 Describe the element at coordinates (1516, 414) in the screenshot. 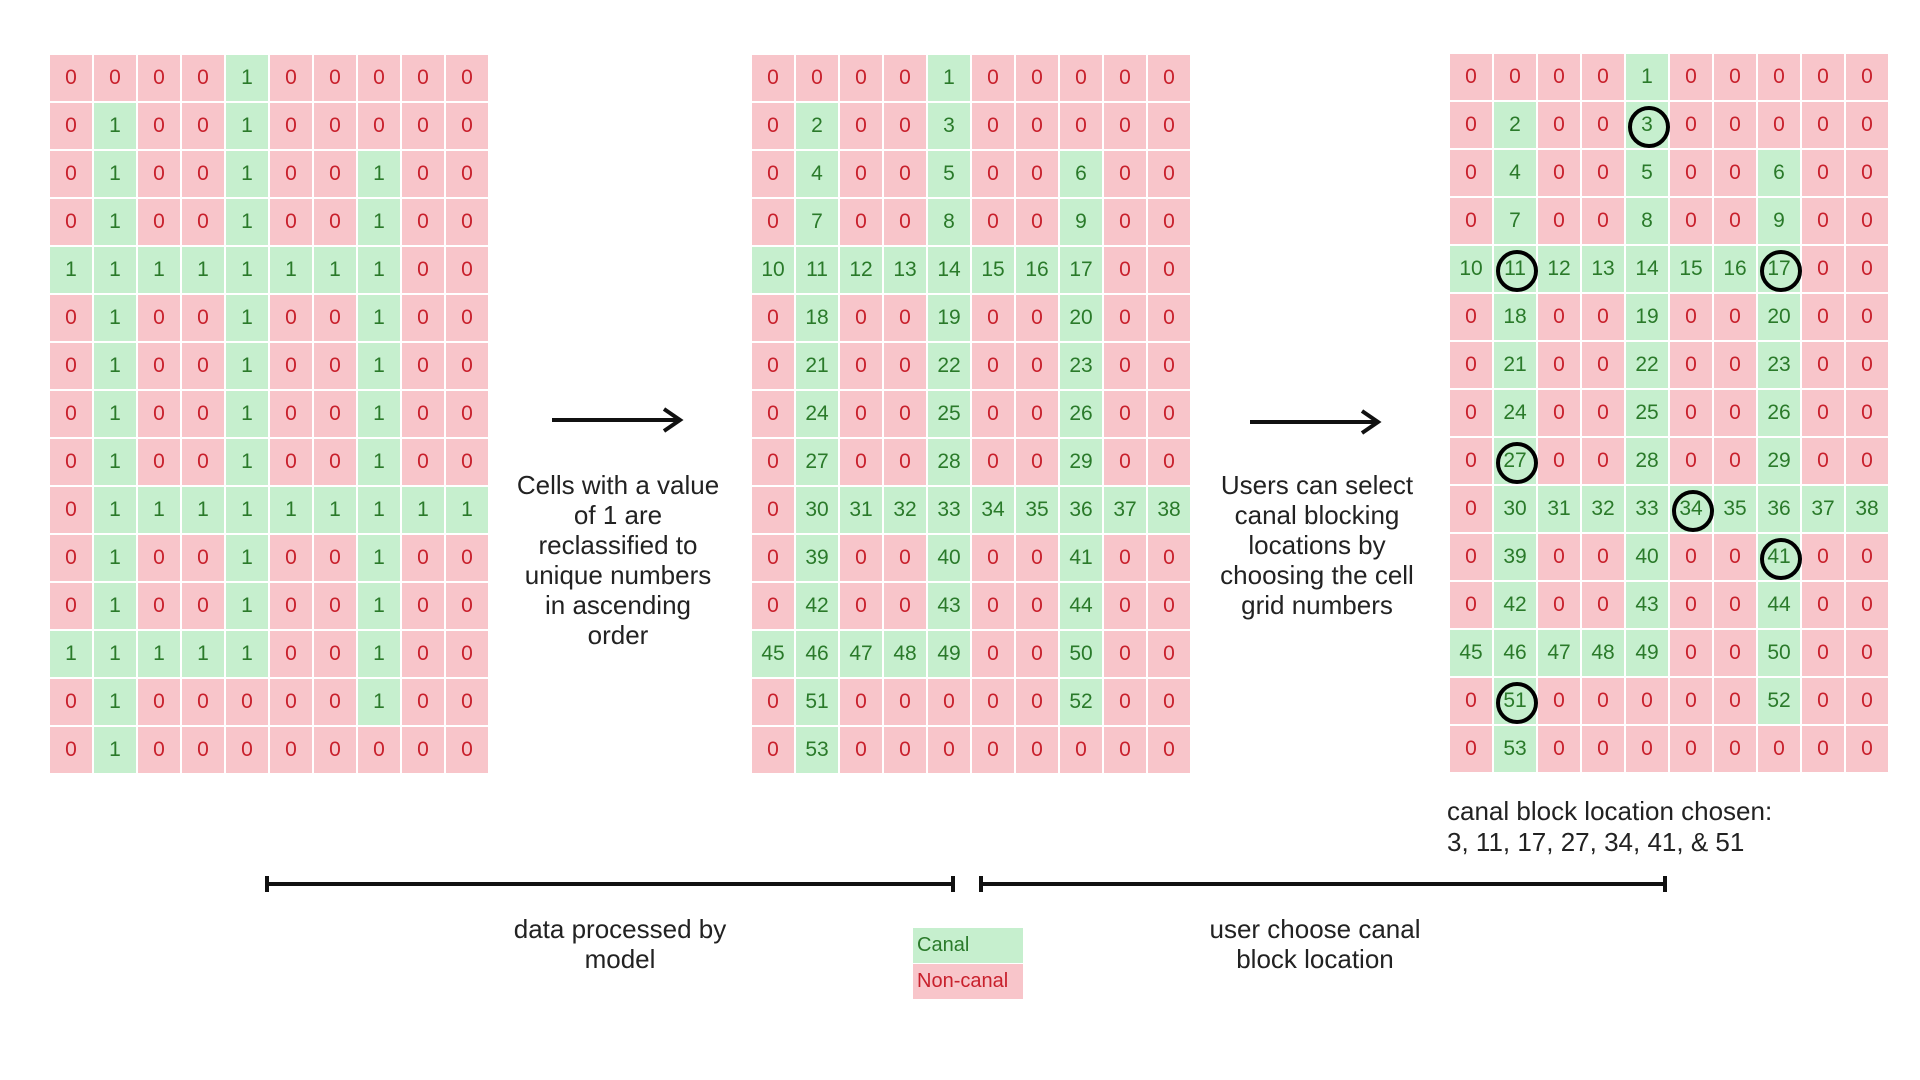

I see `grid-cell: 24` at that location.